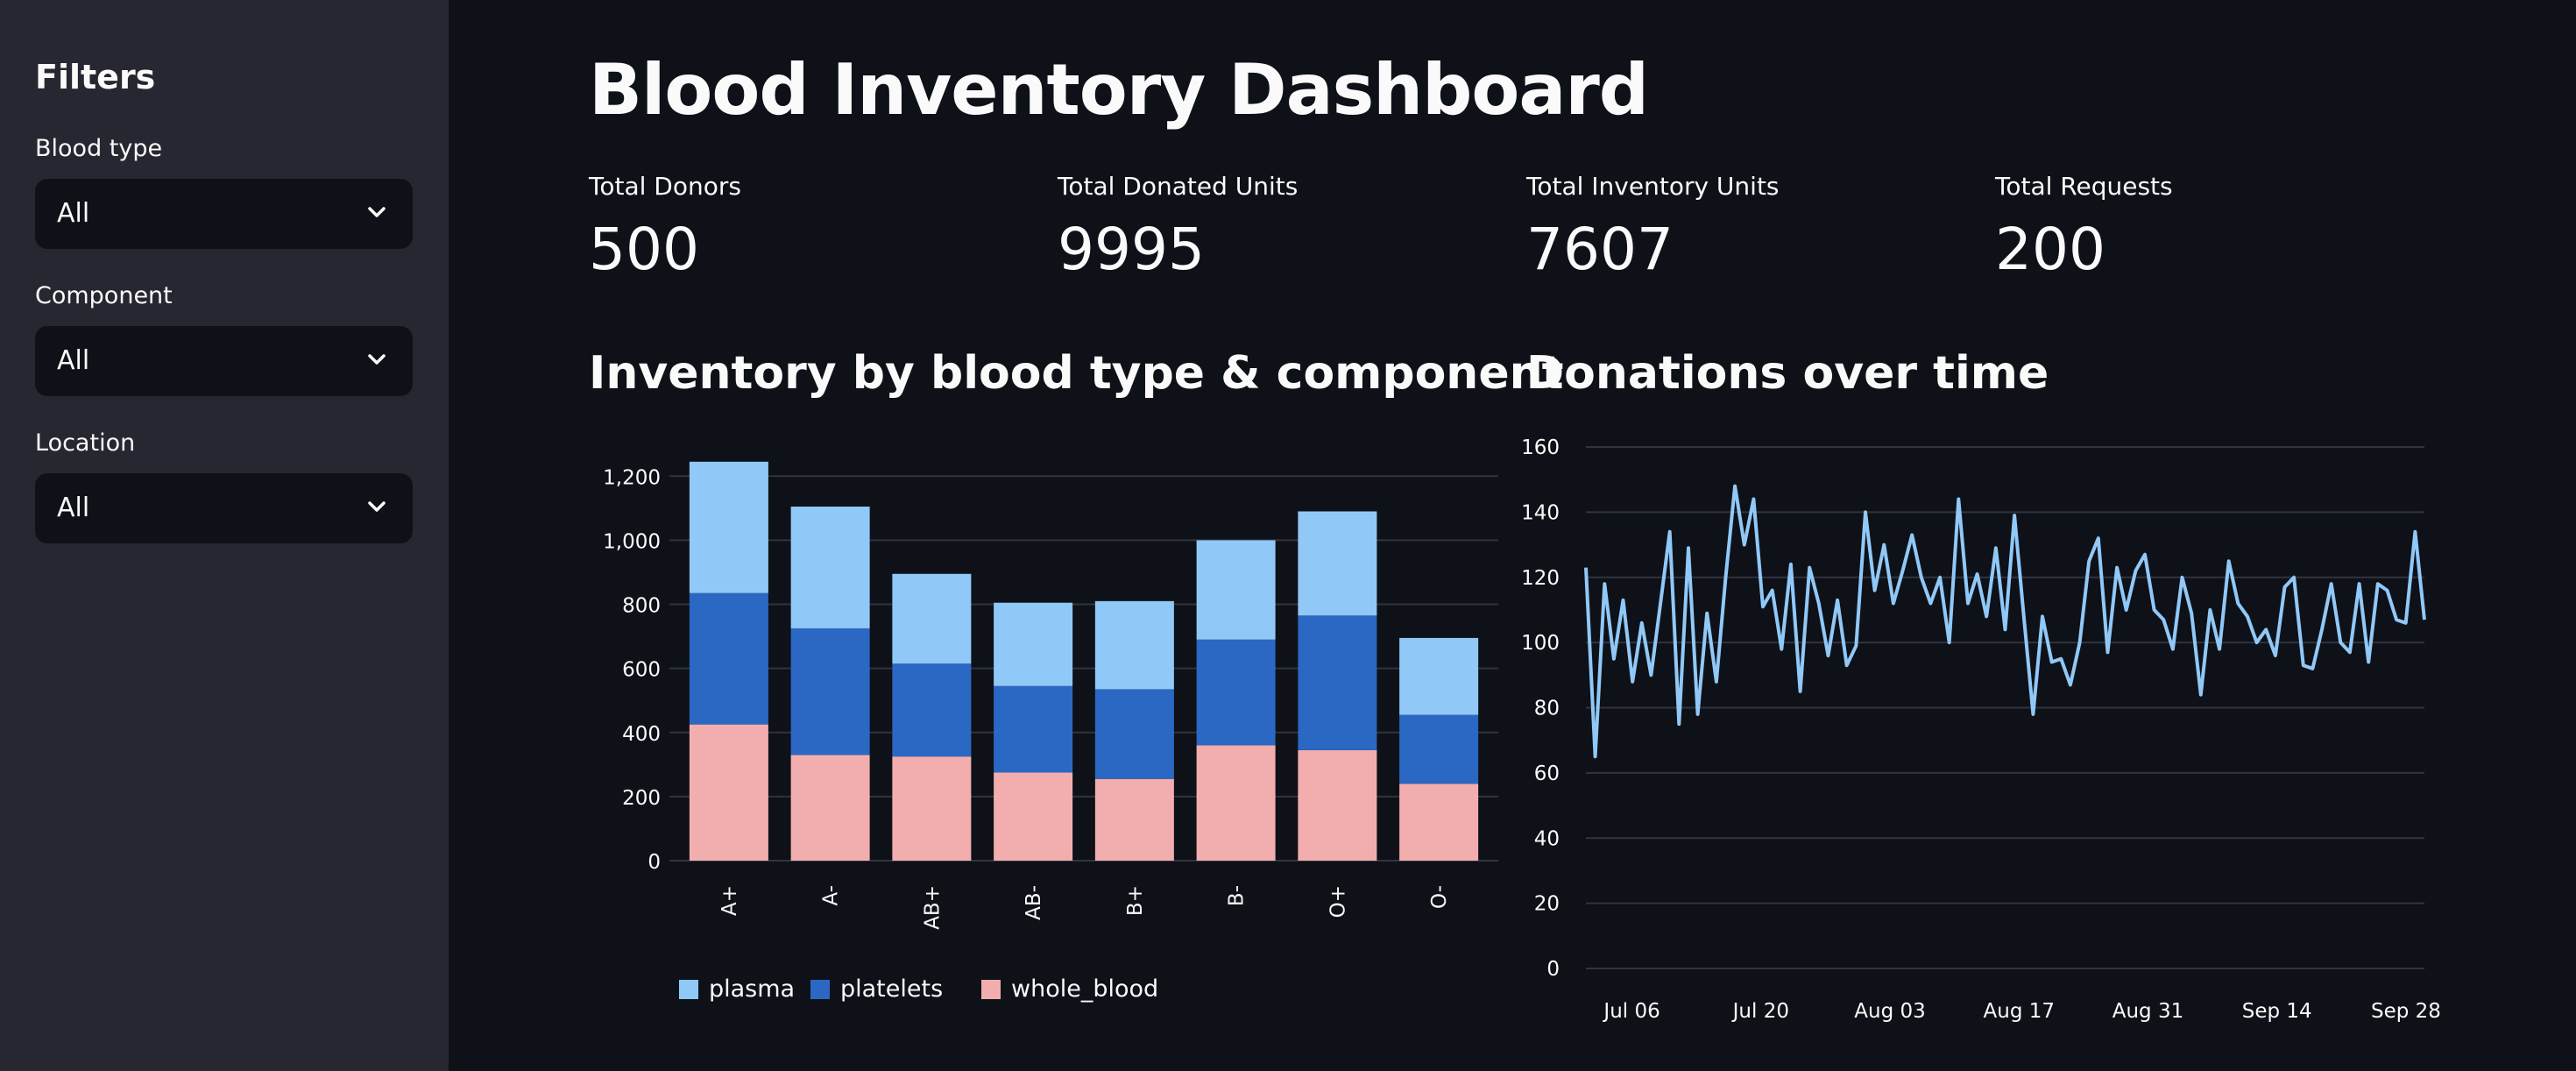 This screenshot has height=1071, width=2576. Describe the element at coordinates (1178, 186) in the screenshot. I see `metric-label-total-donated-units: Total Donated Units` at that location.